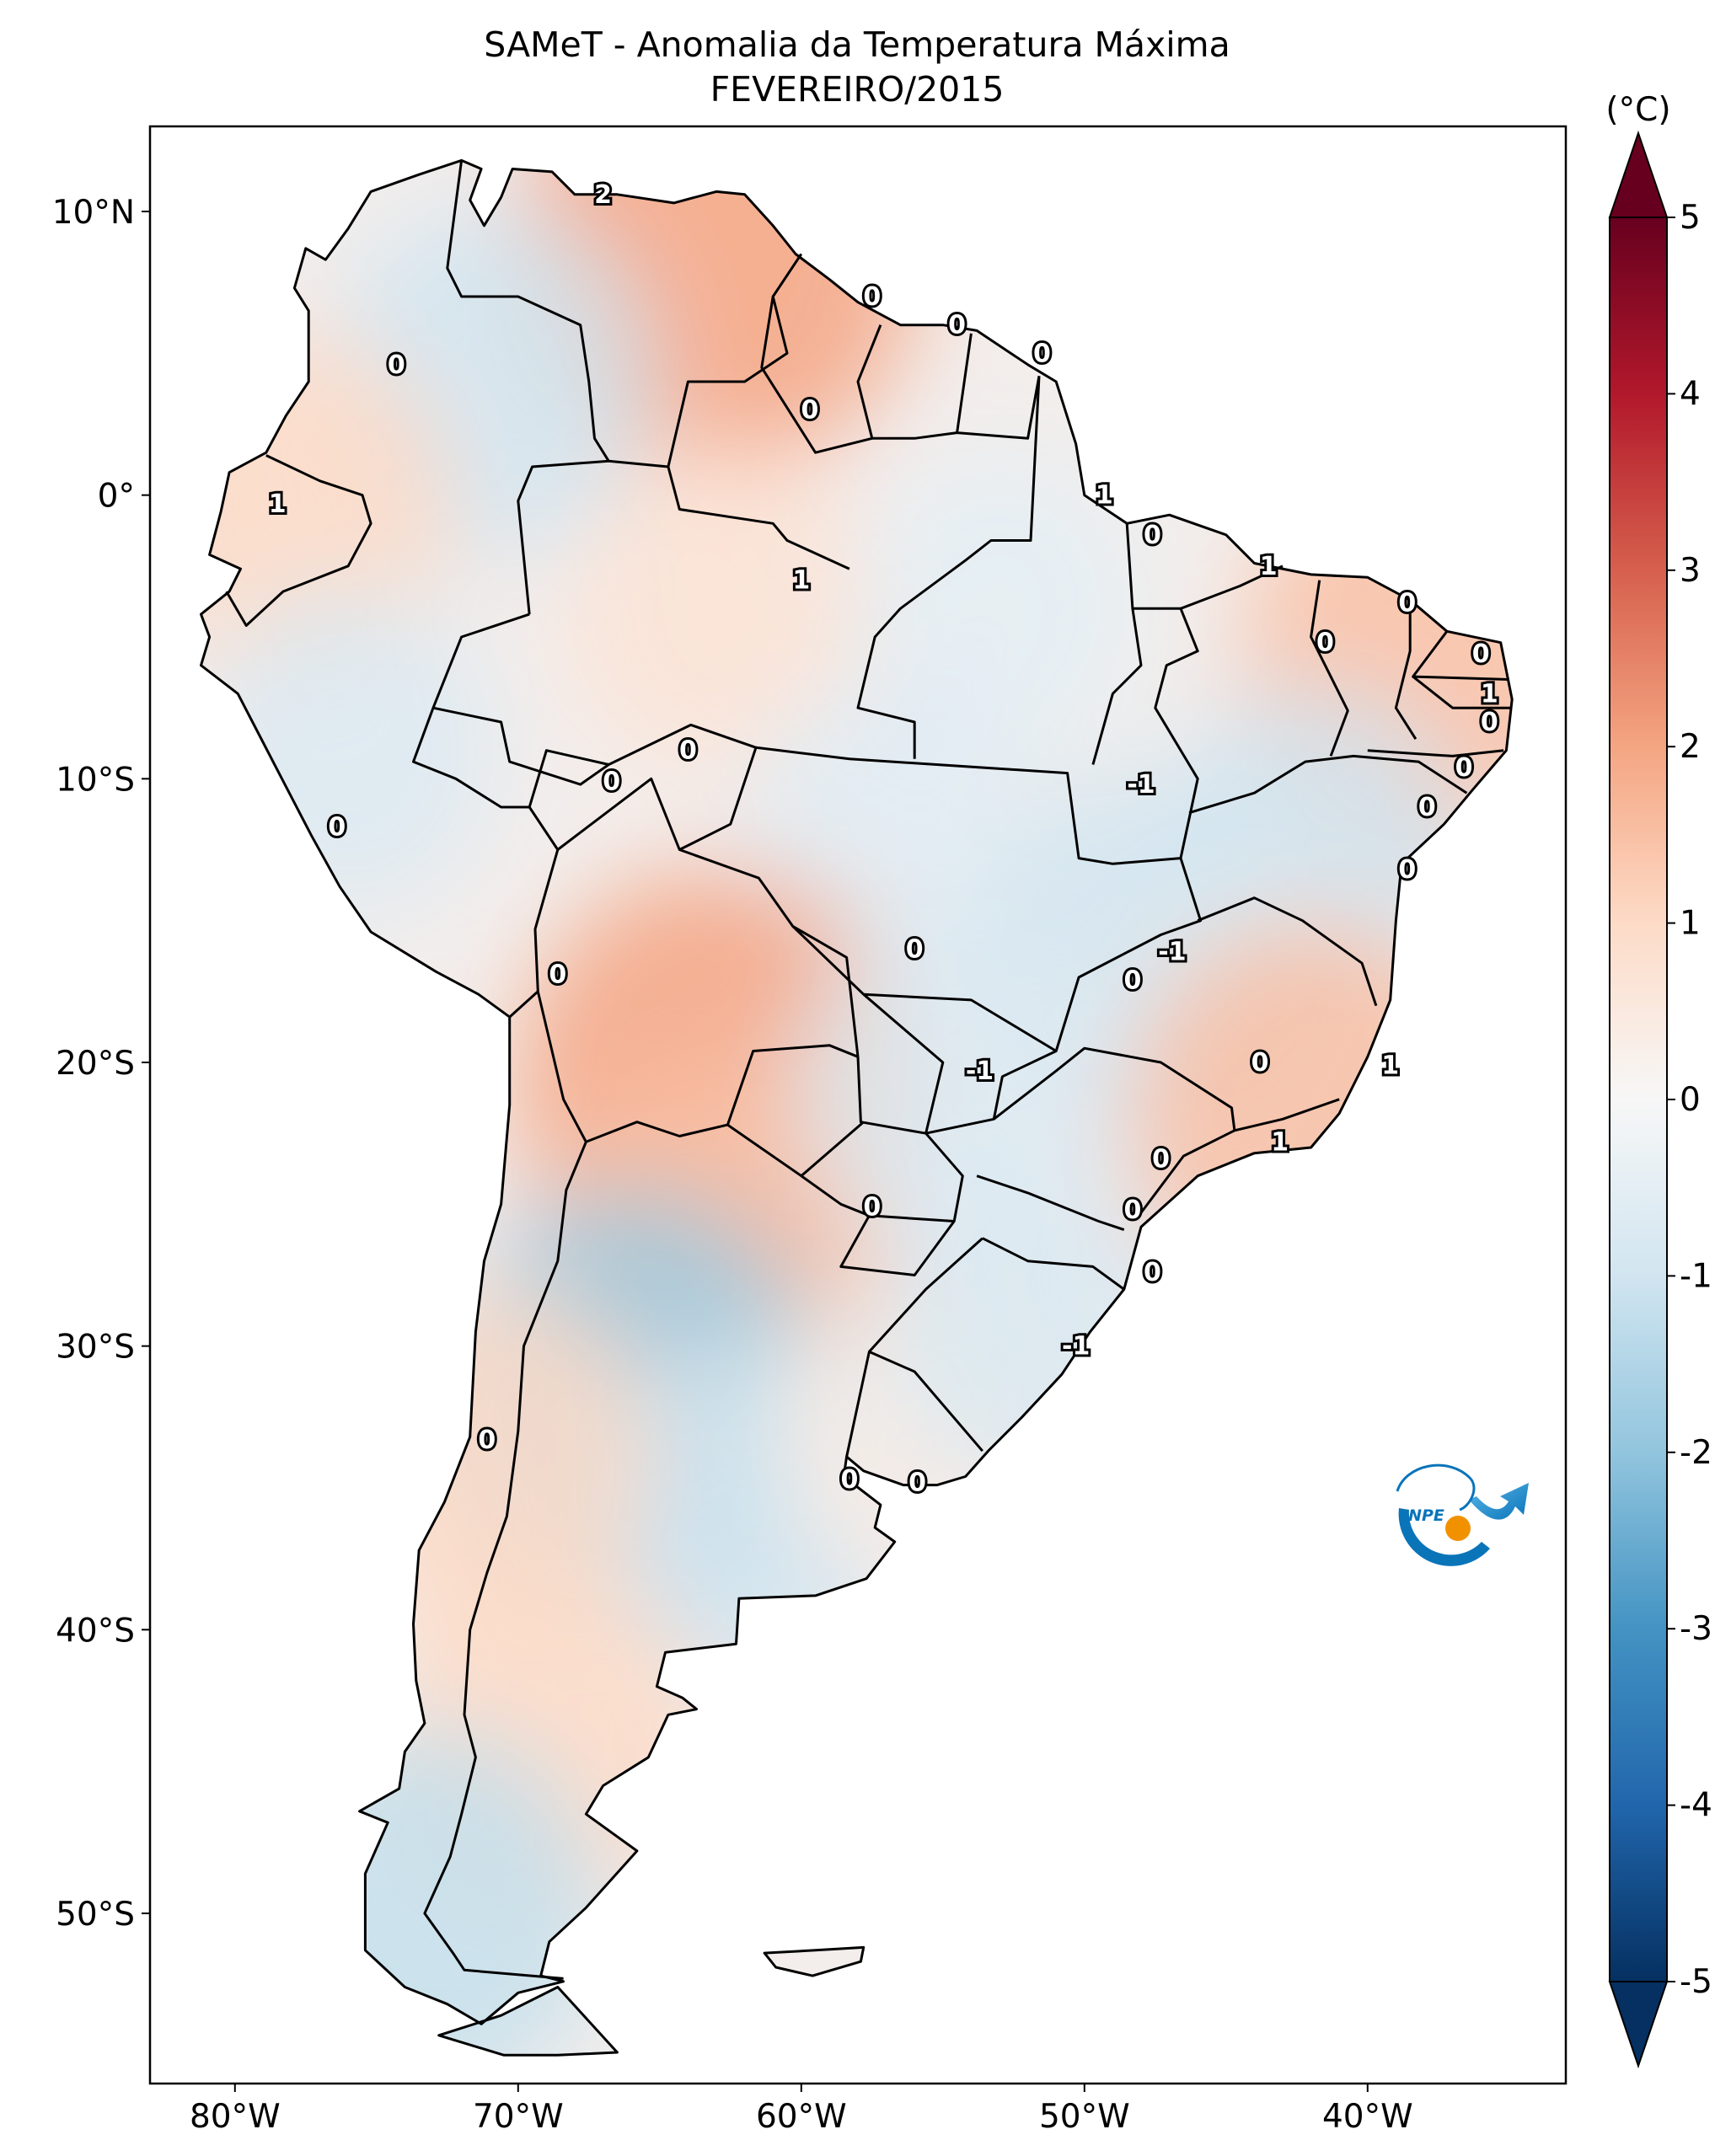 The width and height of the screenshot is (1731, 2156). I want to click on colorbar-ticks: -5 -4 -3 -2 -1 0 1 2 3 4 5, so click(1689, 1100).